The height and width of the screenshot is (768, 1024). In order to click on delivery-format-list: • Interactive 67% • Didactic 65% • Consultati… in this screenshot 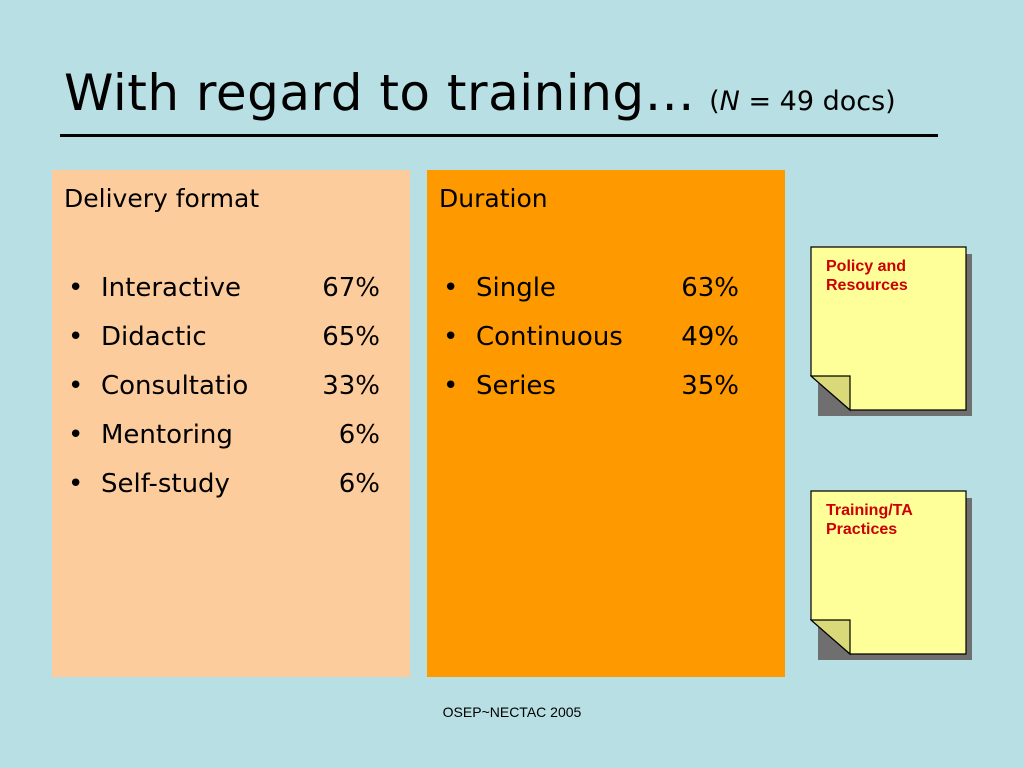, I will do `click(231, 386)`.